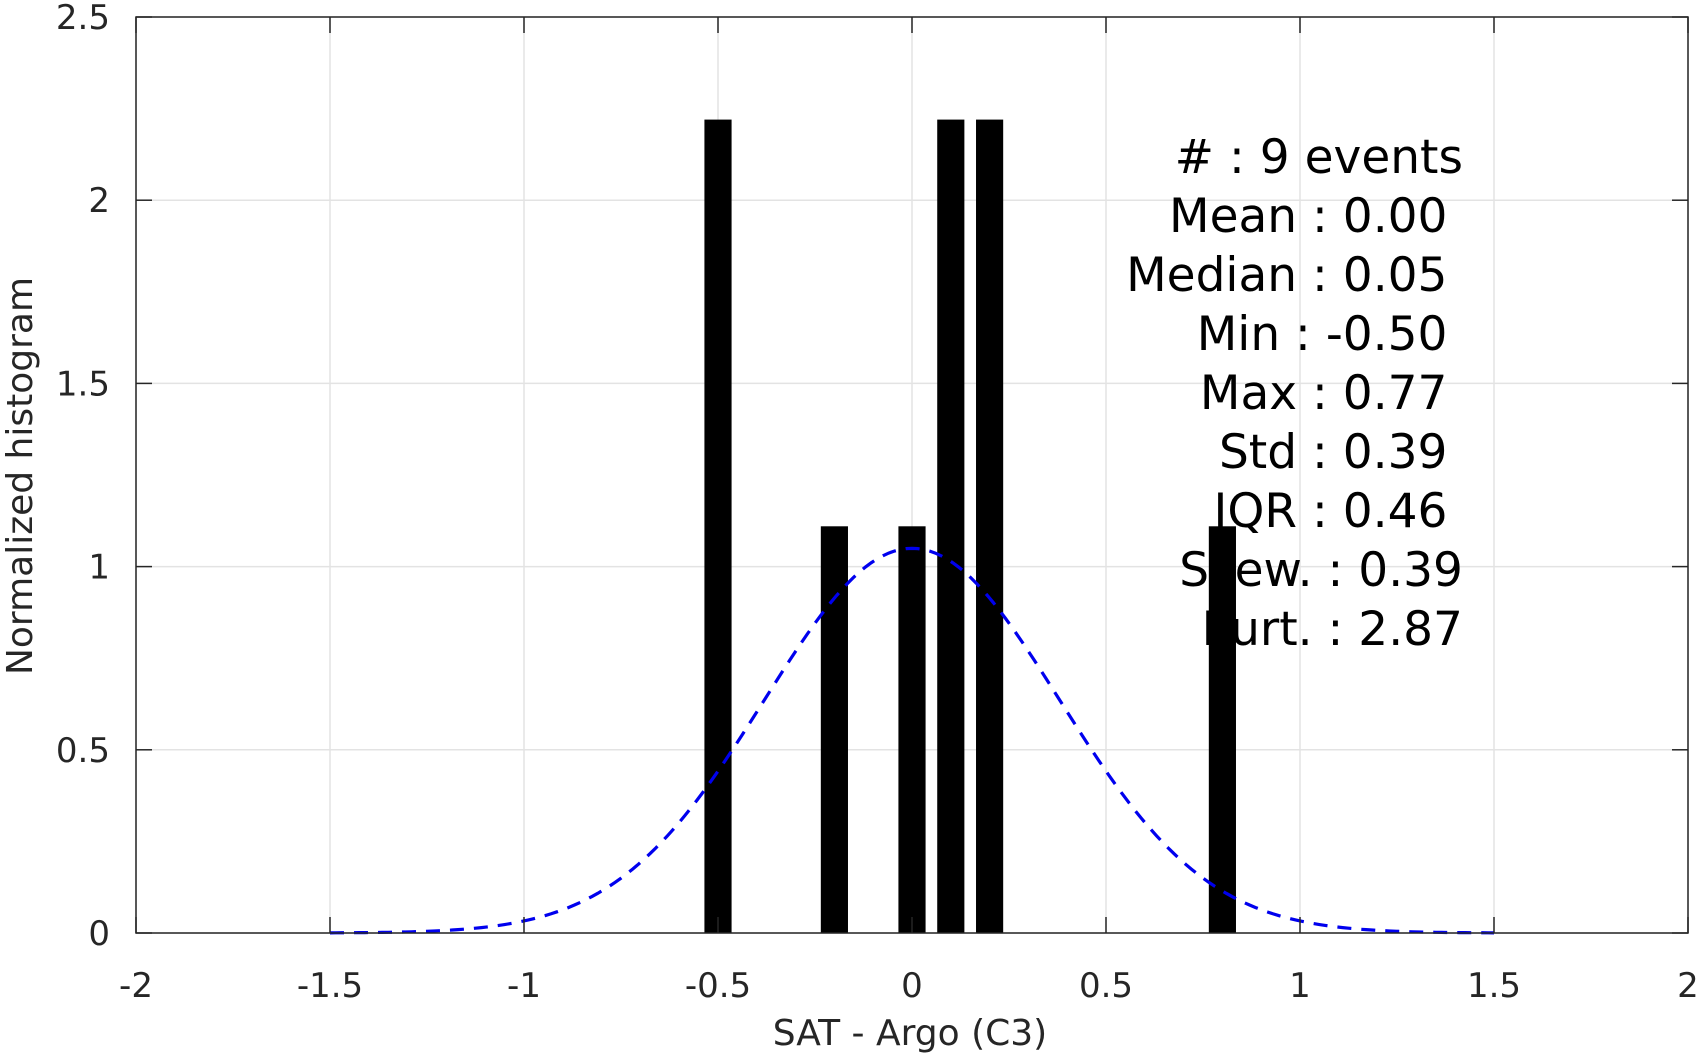 The height and width of the screenshot is (1056, 1703). What do you see at coordinates (1322, 334) in the screenshot?
I see `stats-line-3: Min : -0.50` at bounding box center [1322, 334].